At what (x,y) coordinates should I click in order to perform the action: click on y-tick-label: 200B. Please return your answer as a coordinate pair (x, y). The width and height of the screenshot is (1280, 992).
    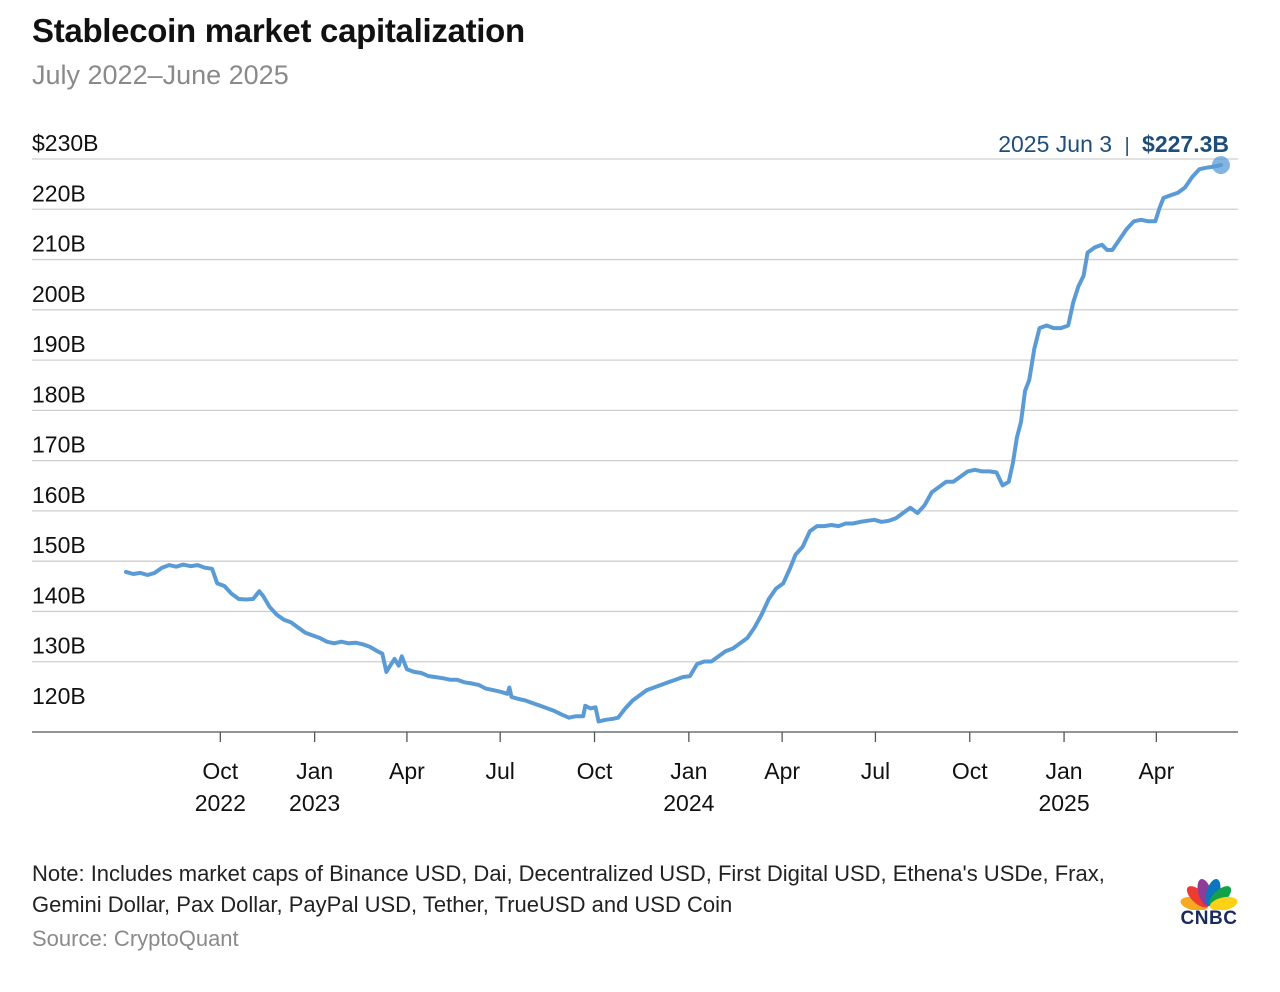
    Looking at the image, I should click on (59, 294).